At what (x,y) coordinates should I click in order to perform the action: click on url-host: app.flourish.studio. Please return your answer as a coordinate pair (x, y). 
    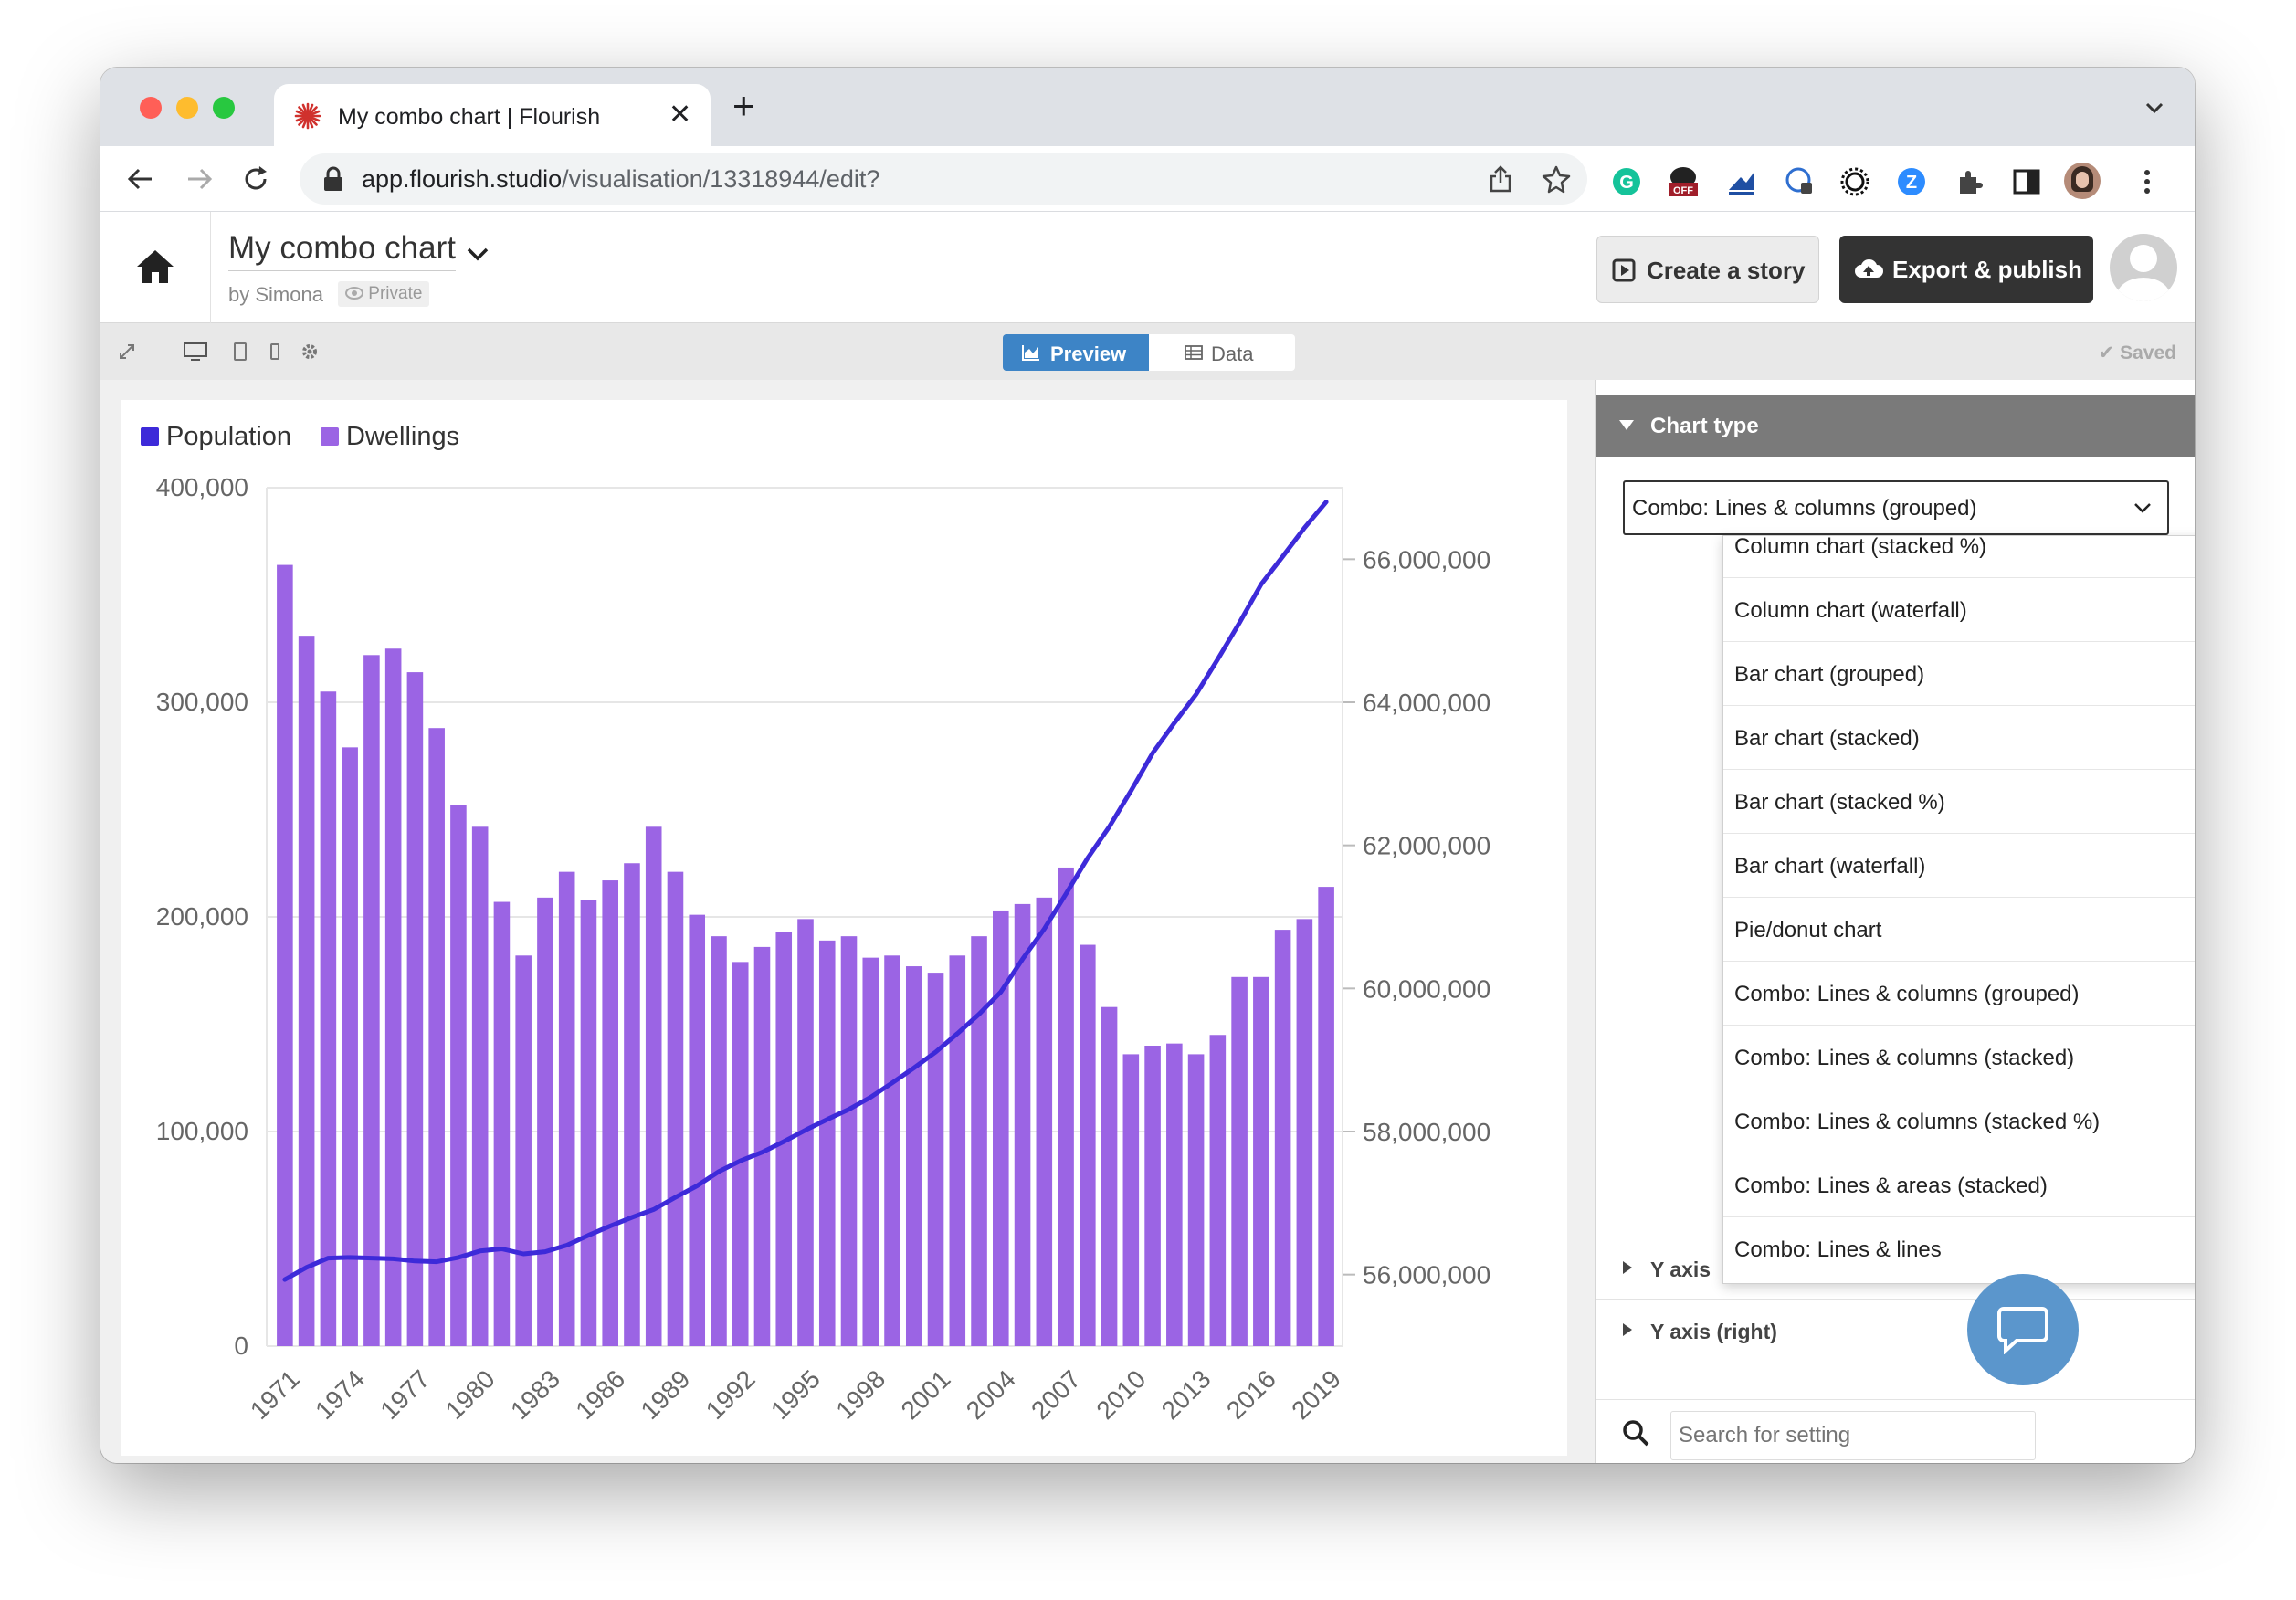
    Looking at the image, I should click on (462, 179).